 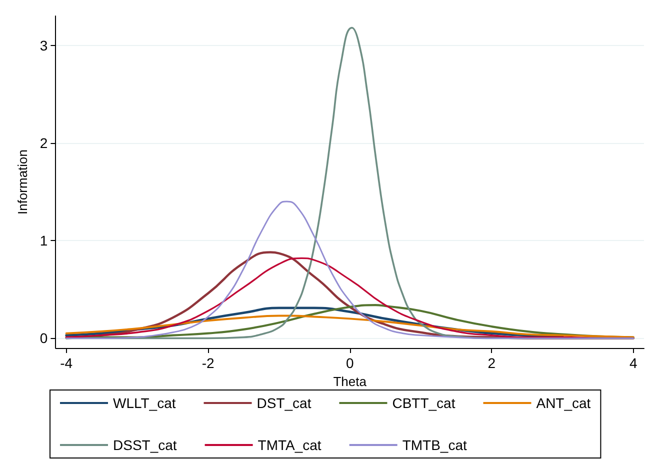 What do you see at coordinates (350, 381) in the screenshot?
I see `x-axis-title: Theta` at bounding box center [350, 381].